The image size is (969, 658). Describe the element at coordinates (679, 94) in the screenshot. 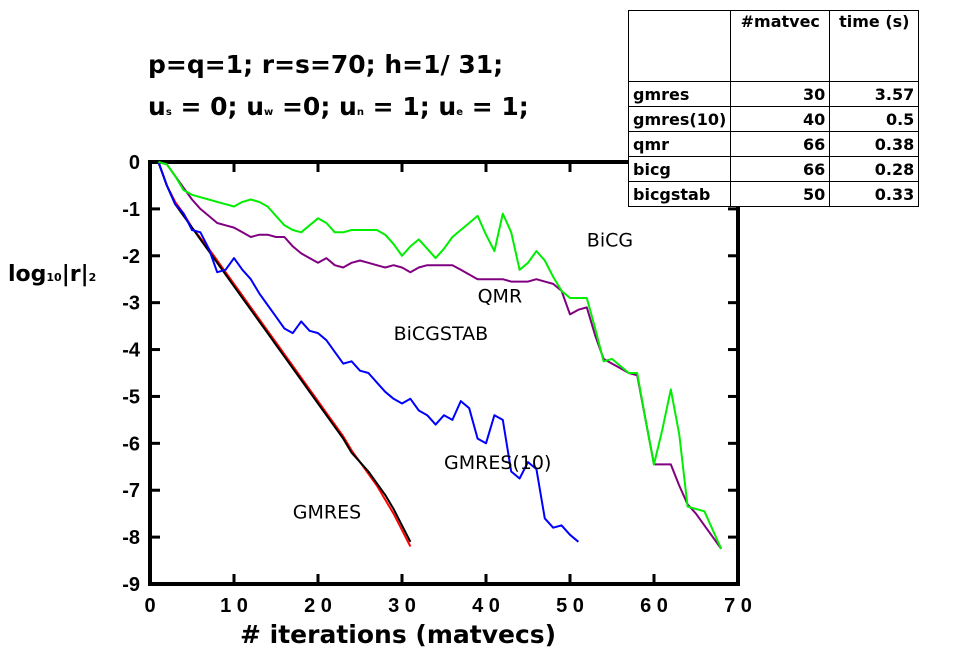

I see `table-cell-name: gmres` at that location.